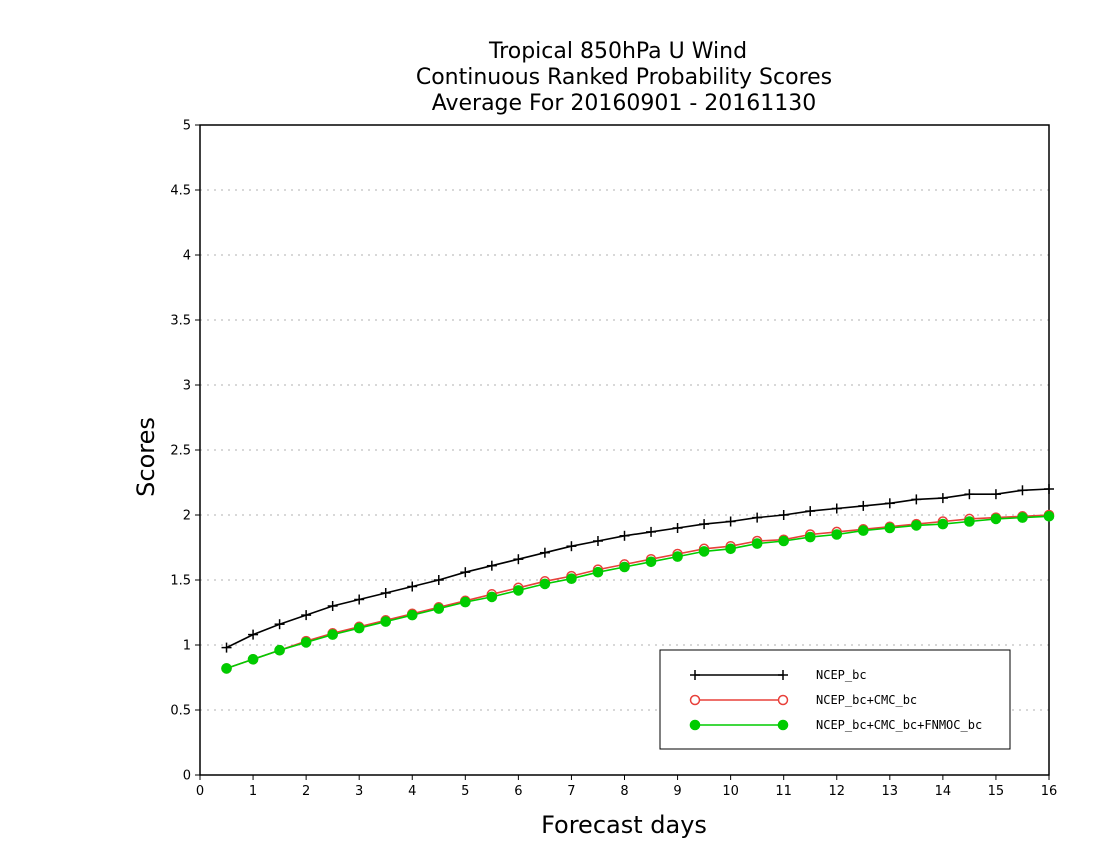 Image resolution: width=1100 pixels, height=850 pixels. I want to click on legend-label: NCEP_bc+CMC_bc, so click(866, 700).